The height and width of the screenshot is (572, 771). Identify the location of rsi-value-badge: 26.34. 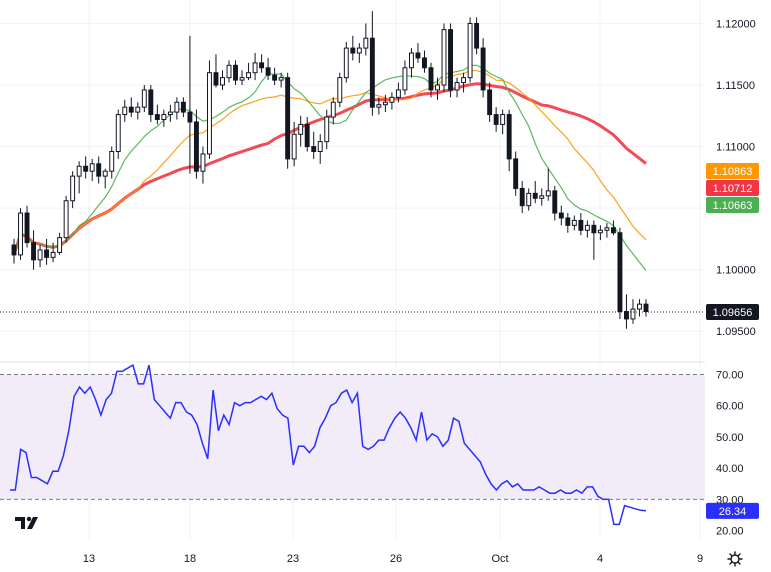
(732, 510).